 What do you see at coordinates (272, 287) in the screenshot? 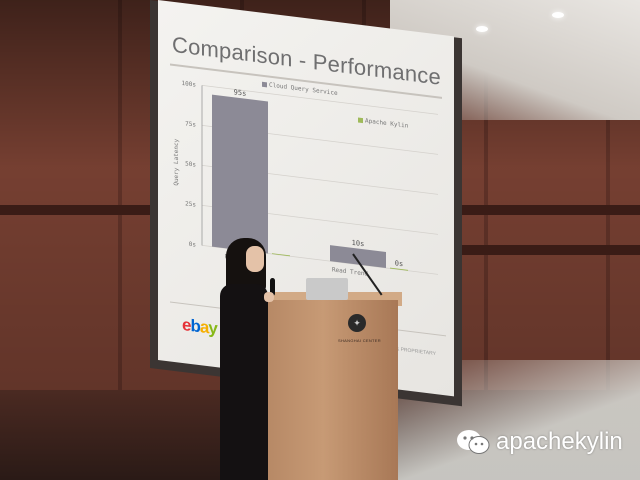
I see `handheld-microphone` at bounding box center [272, 287].